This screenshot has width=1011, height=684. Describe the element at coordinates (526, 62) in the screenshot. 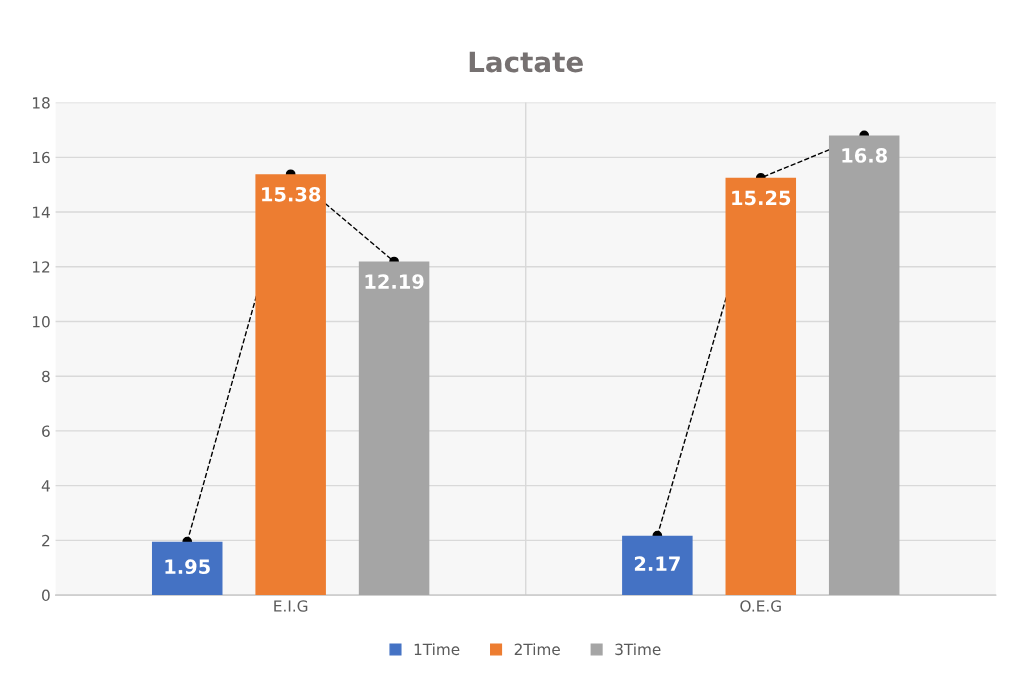

I see `chart-title: Lactate` at that location.